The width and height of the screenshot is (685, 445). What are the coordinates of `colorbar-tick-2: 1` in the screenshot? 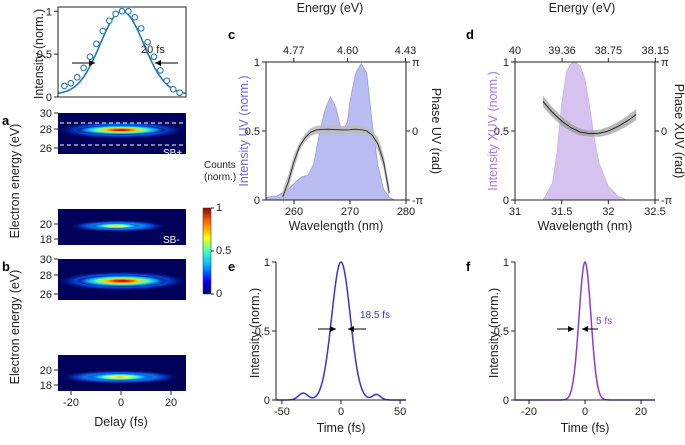 It's located at (219, 208).